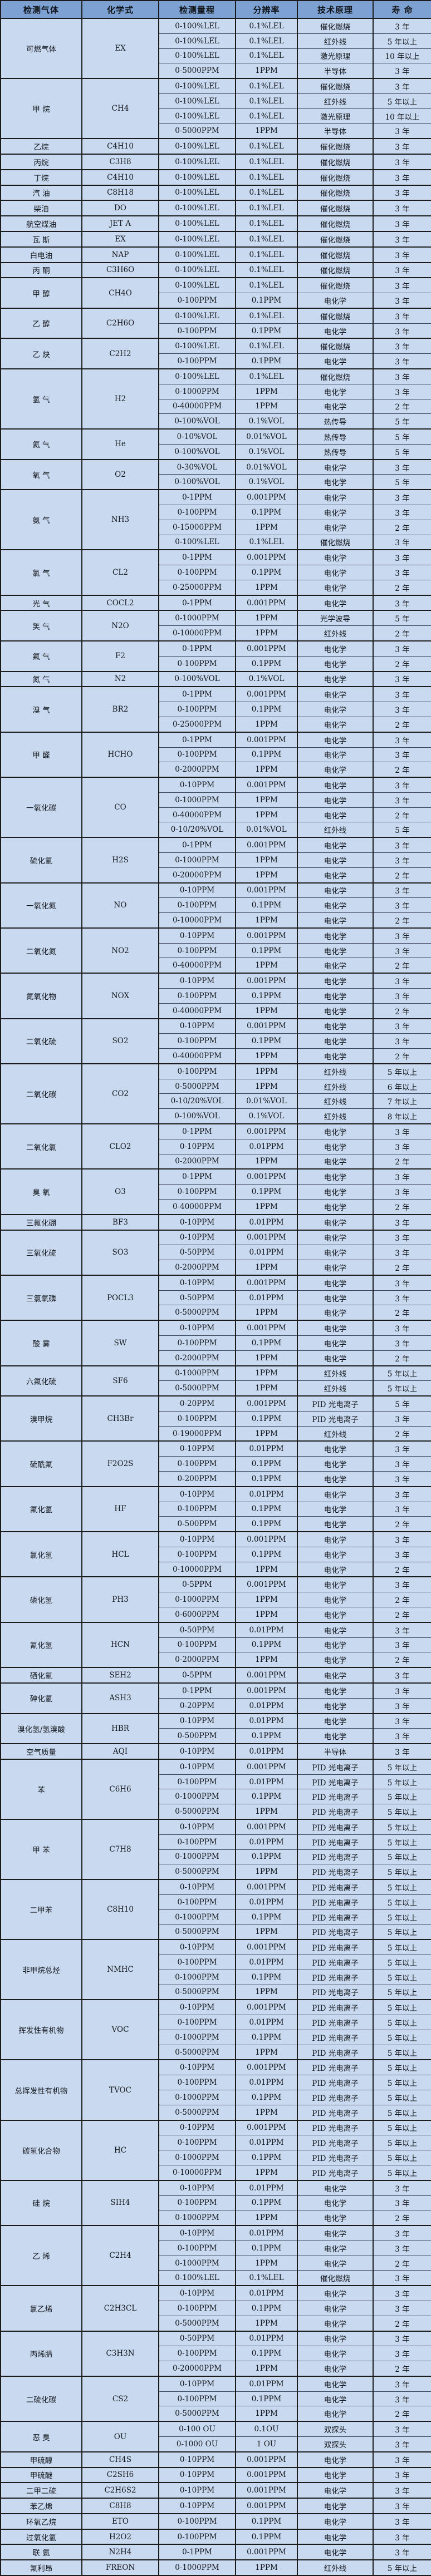  I want to click on principle-cell: 热传导, so click(335, 421).